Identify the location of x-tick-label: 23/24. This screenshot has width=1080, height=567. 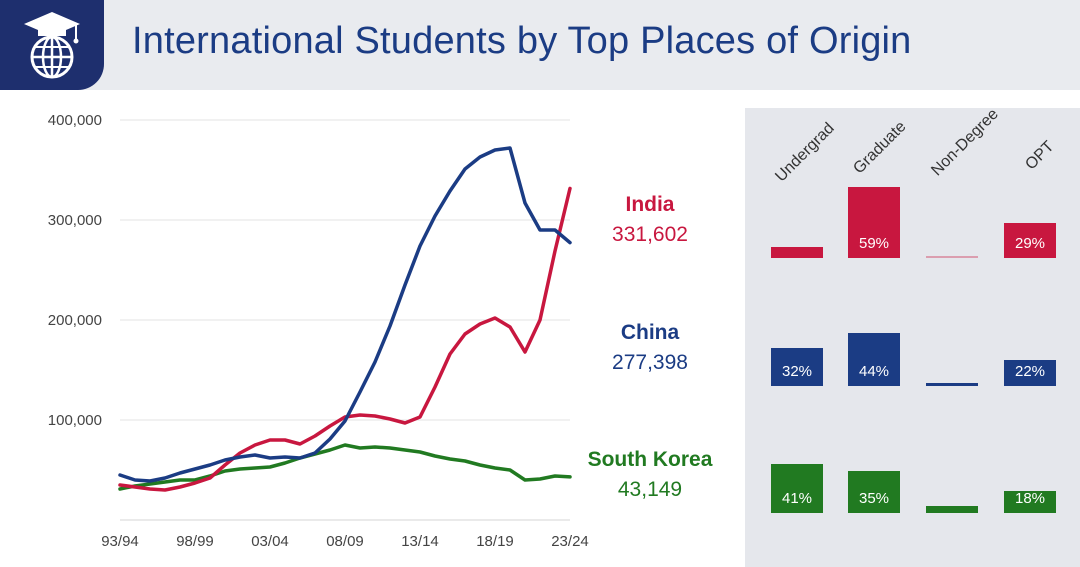
(570, 541).